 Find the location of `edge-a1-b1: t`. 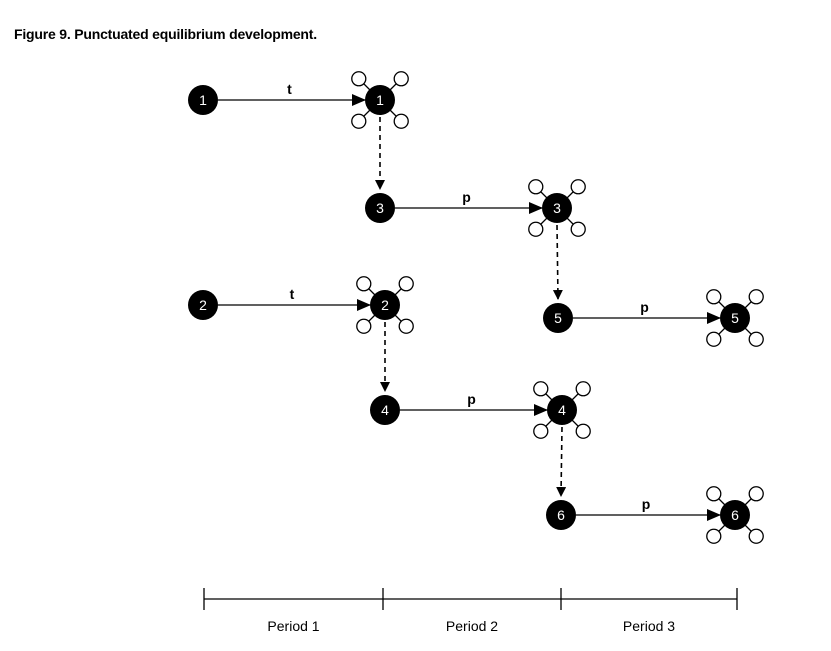

edge-a1-b1: t is located at coordinates (292, 93).